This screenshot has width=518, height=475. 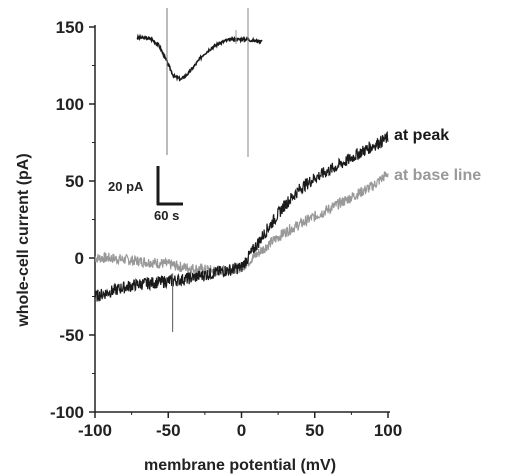 What do you see at coordinates (67, 412) in the screenshot?
I see `y-tick-label: -100` at bounding box center [67, 412].